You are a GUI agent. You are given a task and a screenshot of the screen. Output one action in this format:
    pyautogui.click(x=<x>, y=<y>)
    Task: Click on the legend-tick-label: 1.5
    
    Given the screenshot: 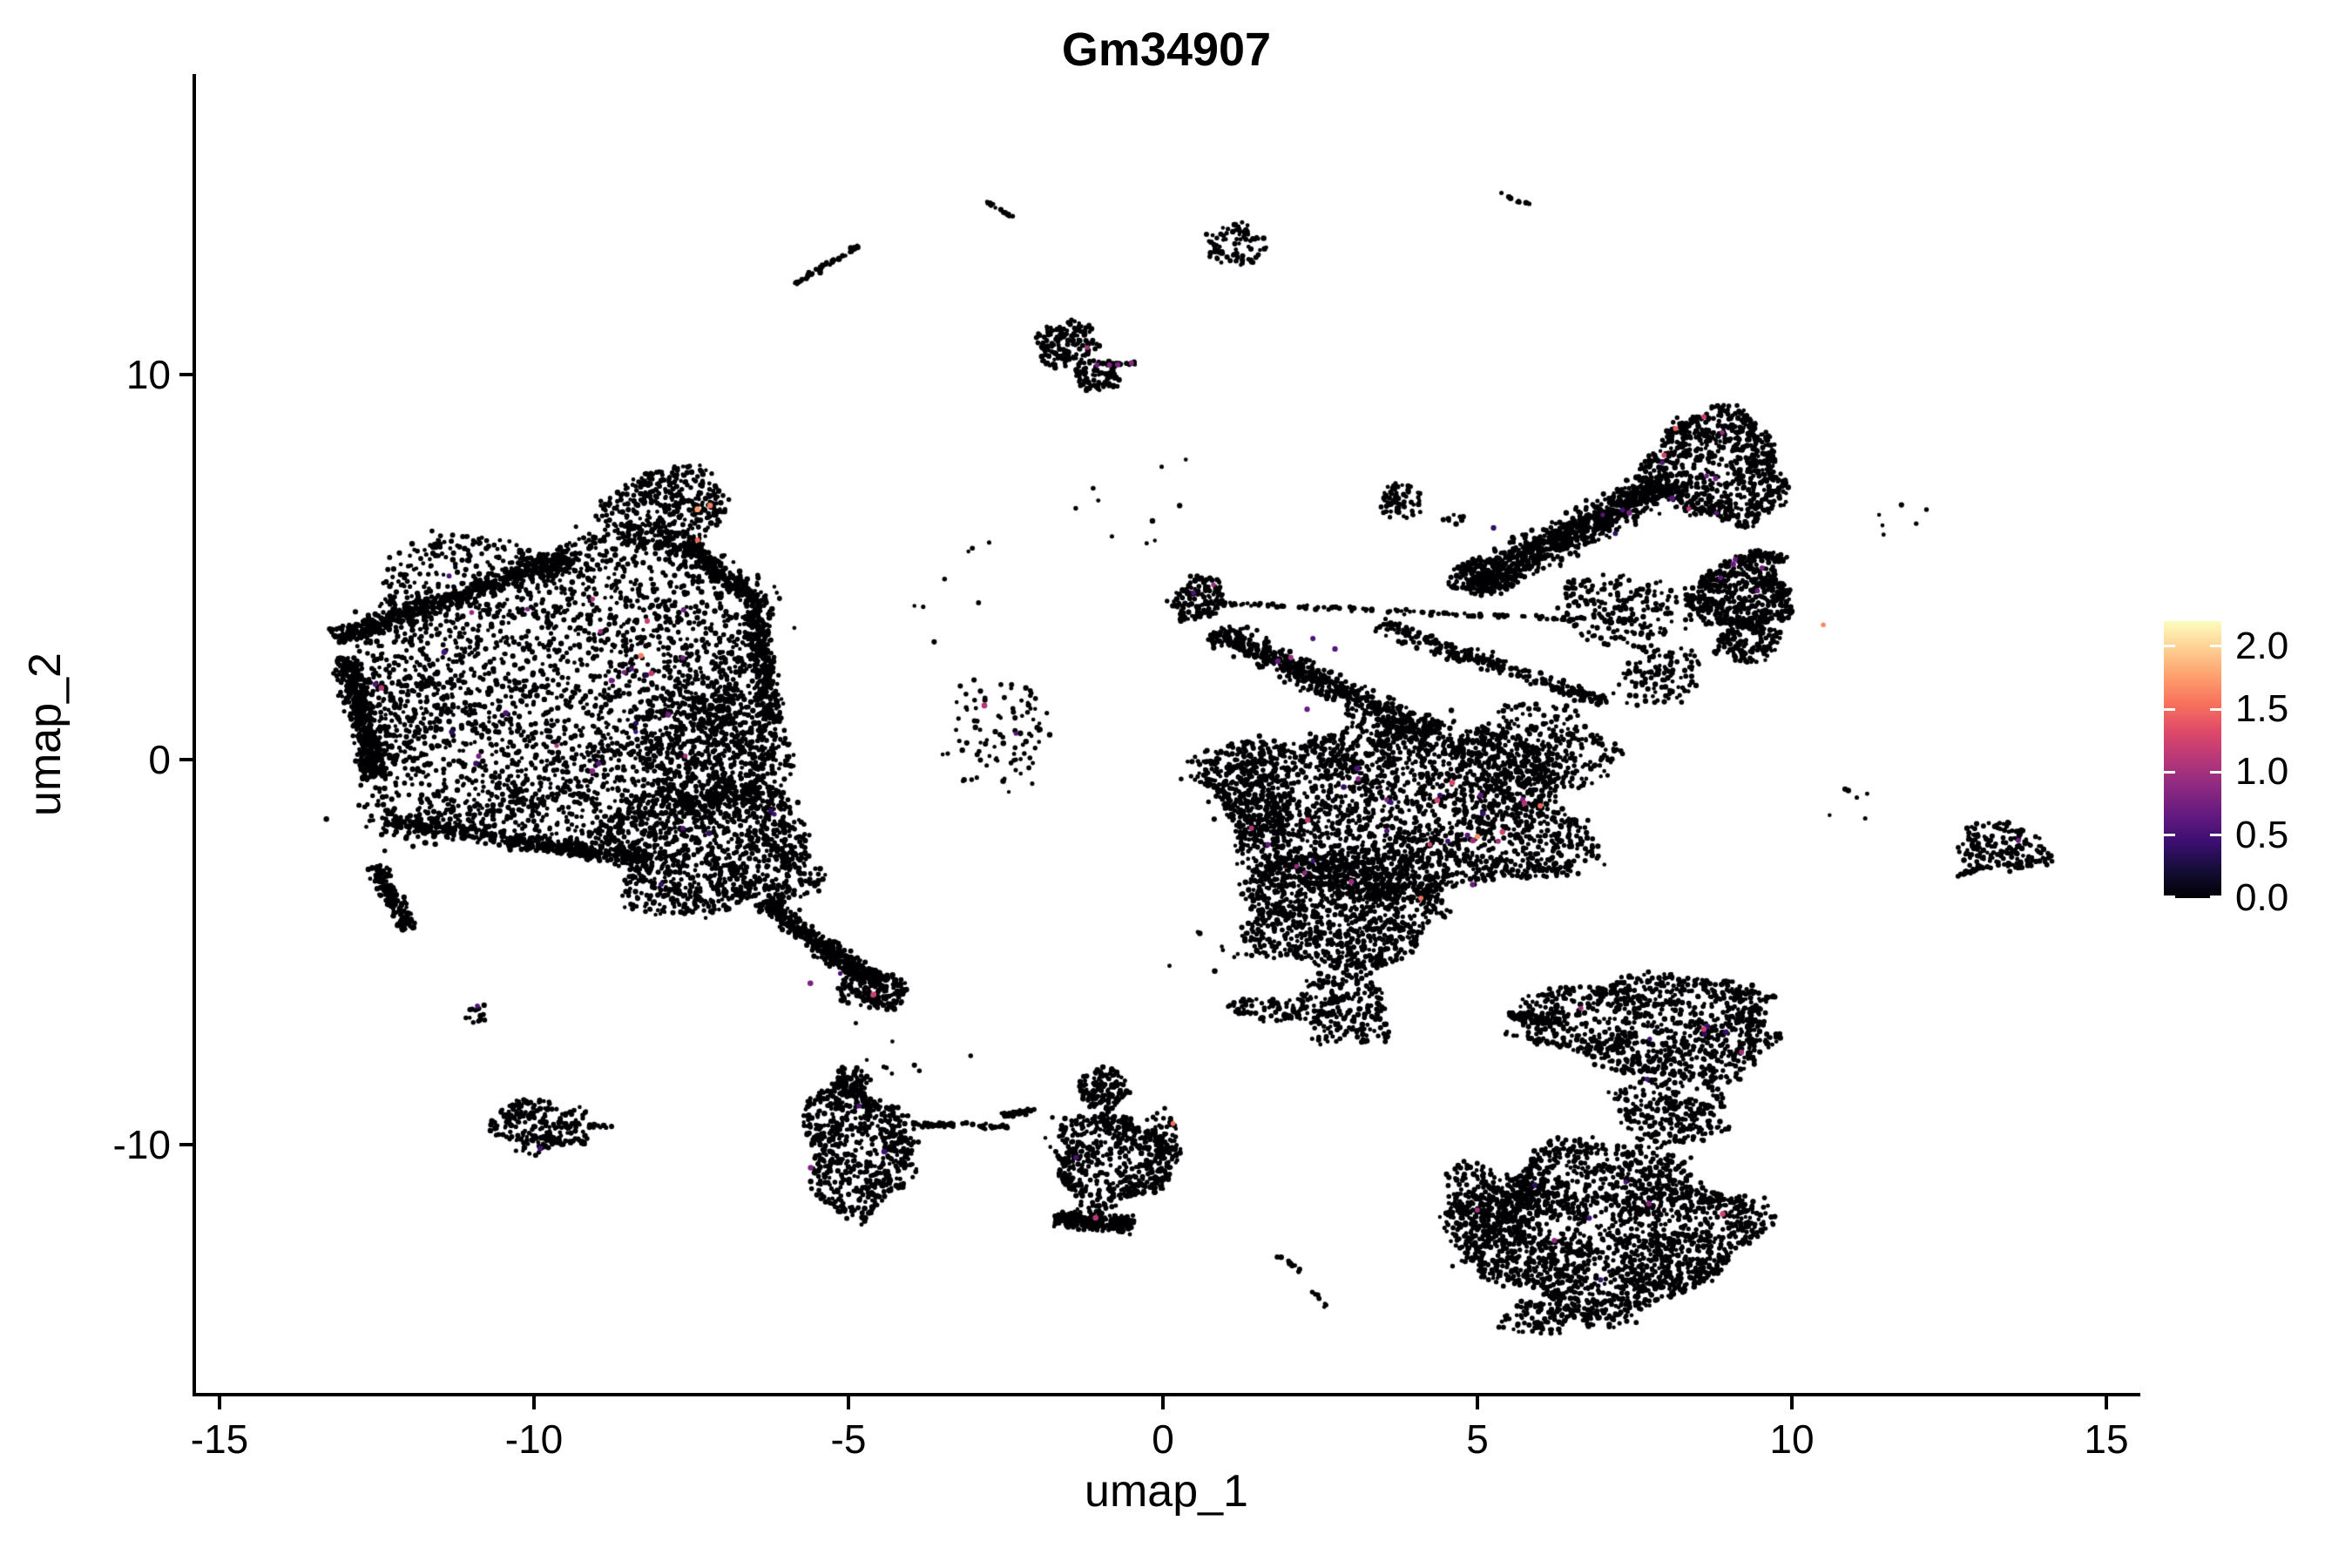 What is the action you would take?
    pyautogui.click(x=2262, y=709)
    